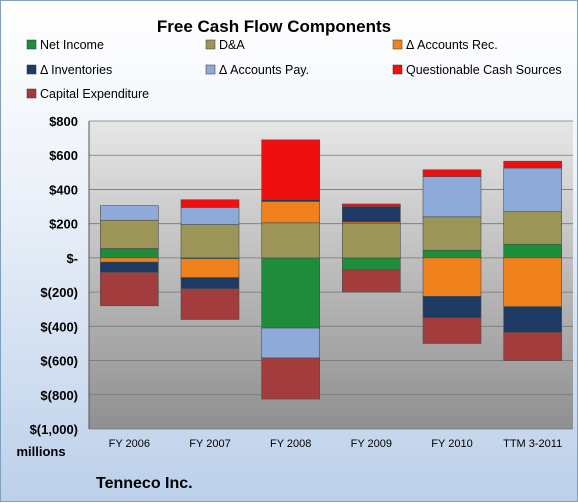 The width and height of the screenshot is (578, 503). I want to click on y-tick-label: $(600), so click(59, 361).